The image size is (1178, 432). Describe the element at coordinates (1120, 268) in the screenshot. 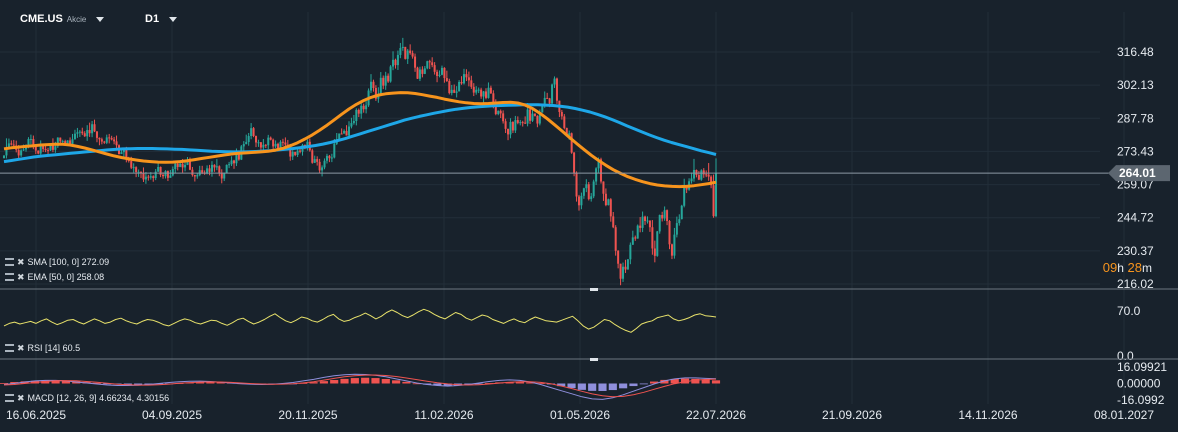

I see `countdown-hours-unit: h` at that location.